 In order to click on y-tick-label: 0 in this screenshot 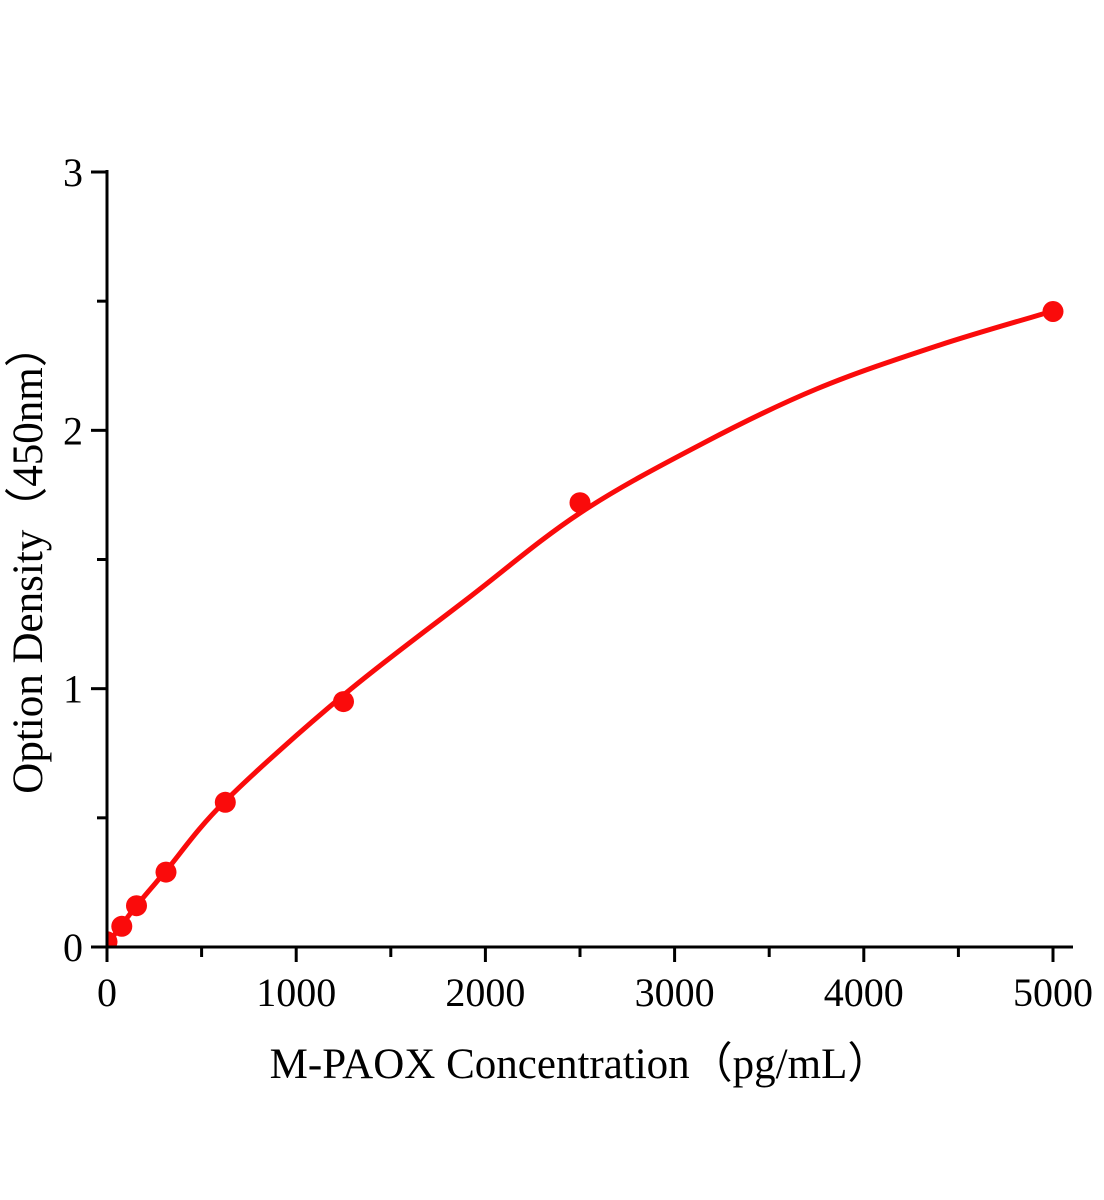, I will do `click(73, 947)`.